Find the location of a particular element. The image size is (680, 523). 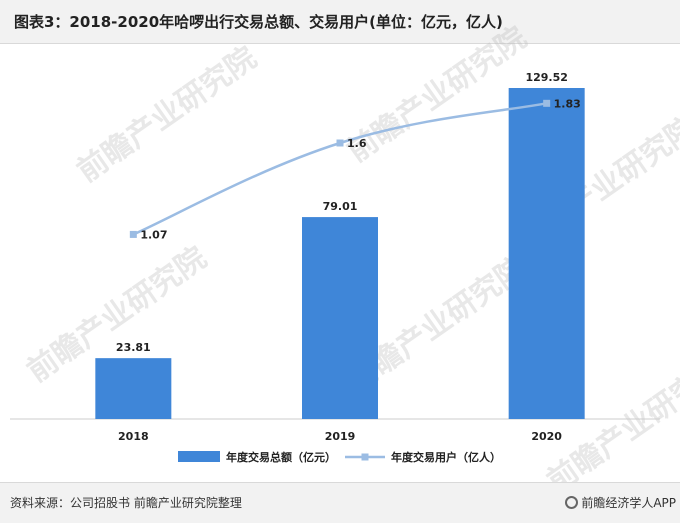

line-value-label: 1.83 is located at coordinates (567, 103).